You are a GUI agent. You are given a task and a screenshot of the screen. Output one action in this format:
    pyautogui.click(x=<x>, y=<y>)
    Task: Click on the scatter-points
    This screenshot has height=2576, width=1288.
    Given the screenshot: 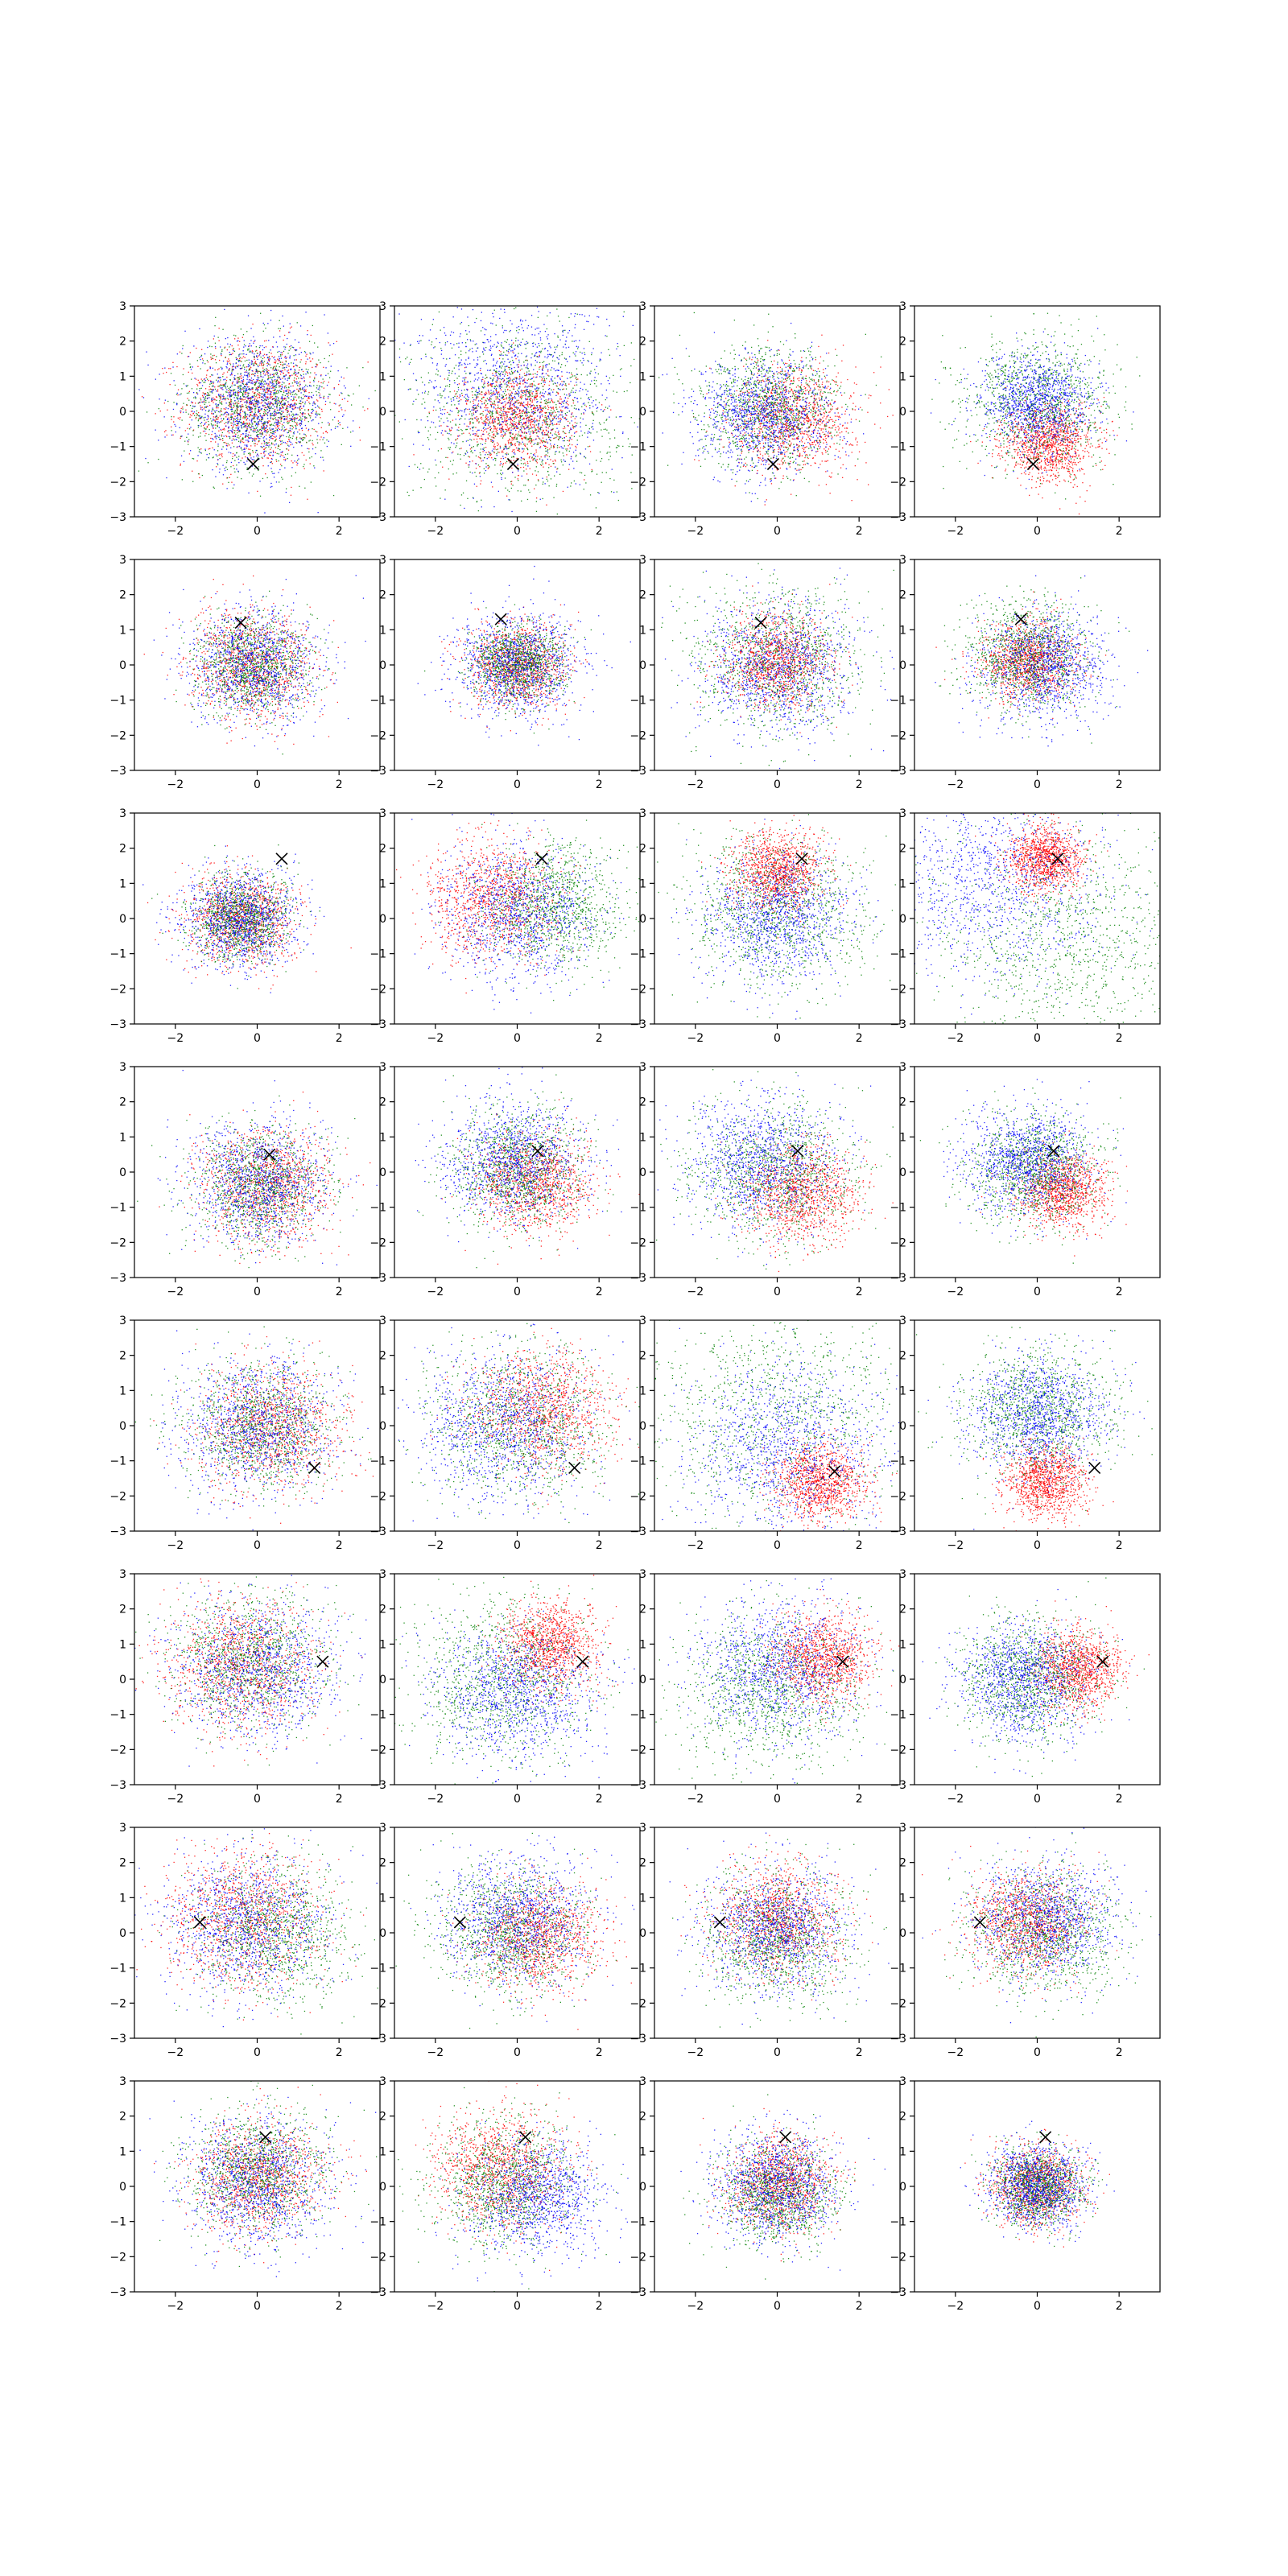 What is the action you would take?
    pyautogui.click(x=249, y=416)
    